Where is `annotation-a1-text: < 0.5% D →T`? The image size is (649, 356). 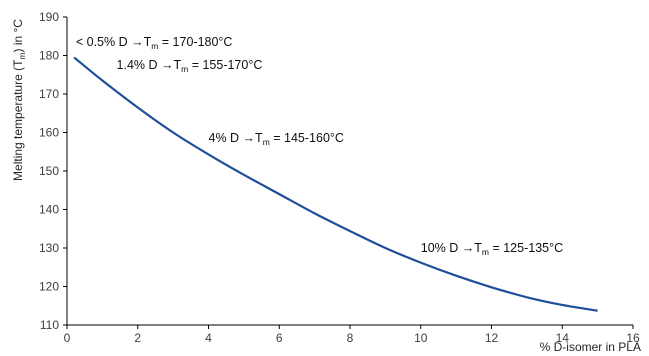
annotation-a1-text: < 0.5% D →T is located at coordinates (114, 42).